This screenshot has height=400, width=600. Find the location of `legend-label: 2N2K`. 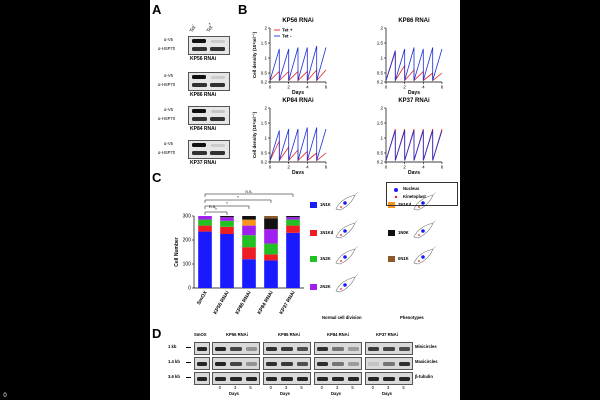

legend-label: 2N2K is located at coordinates (325, 286).